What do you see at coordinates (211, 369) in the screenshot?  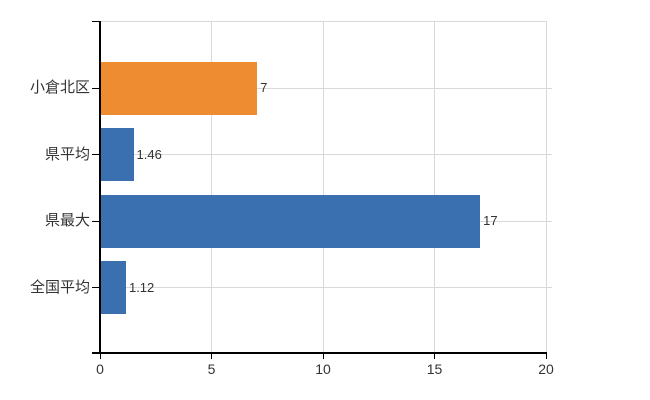 I see `x-tick-label: 5` at bounding box center [211, 369].